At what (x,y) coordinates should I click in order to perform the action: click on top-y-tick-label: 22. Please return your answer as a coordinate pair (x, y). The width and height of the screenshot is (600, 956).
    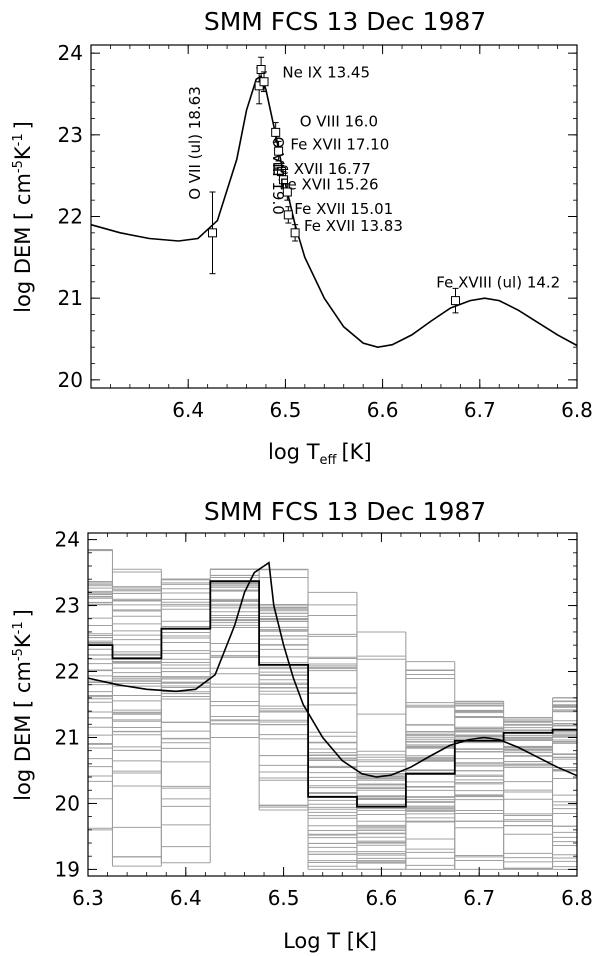
    Looking at the image, I should click on (70, 217).